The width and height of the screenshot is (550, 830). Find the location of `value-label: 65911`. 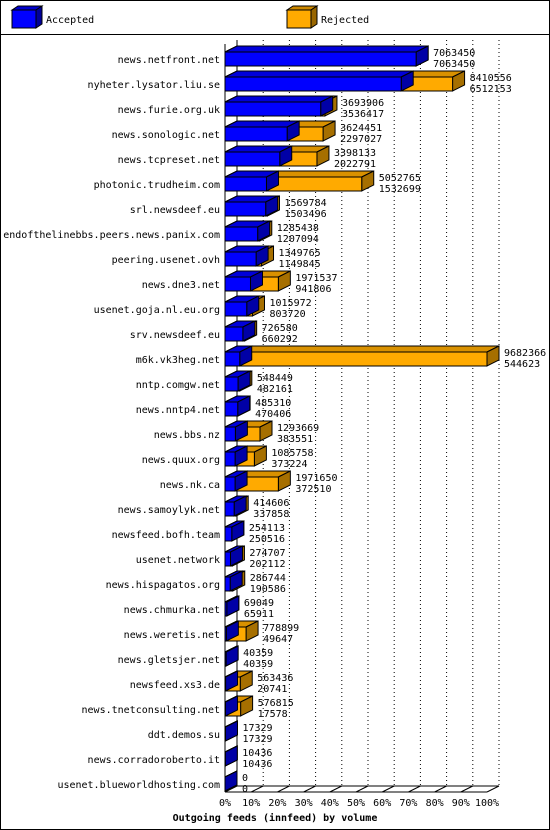

value-label: 65911 is located at coordinates (259, 614).